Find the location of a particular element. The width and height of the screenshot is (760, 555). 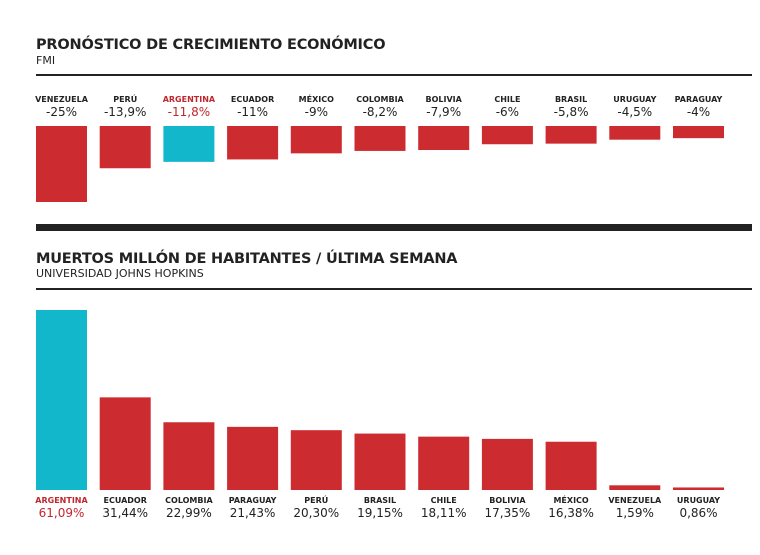

chart2-top-rule is located at coordinates (394, 289).